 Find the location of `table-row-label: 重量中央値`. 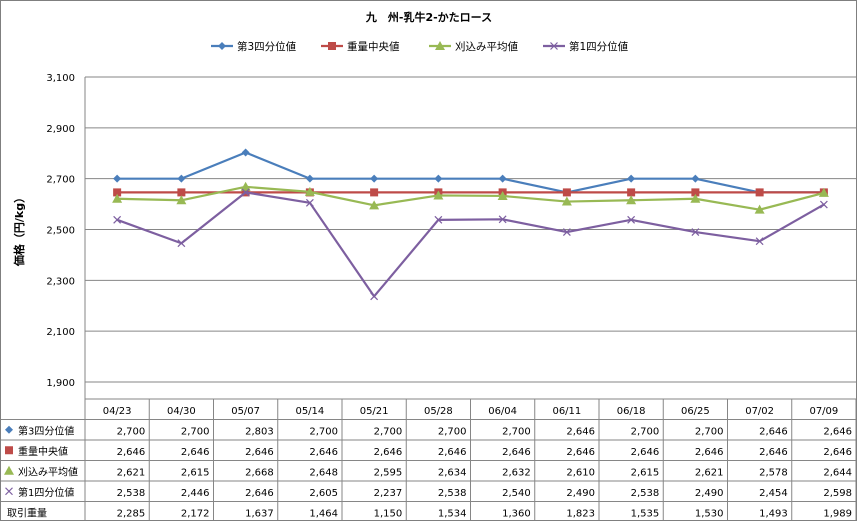

table-row-label: 重量中央値 is located at coordinates (43, 451).